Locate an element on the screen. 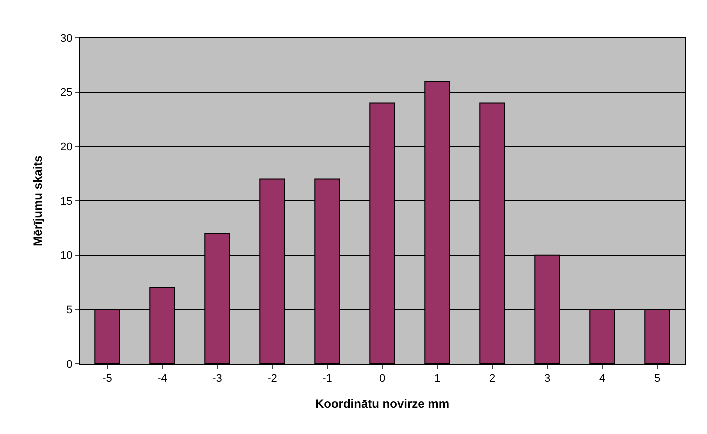 Image resolution: width=707 pixels, height=434 pixels. x-tick-label: -4 is located at coordinates (163, 379).